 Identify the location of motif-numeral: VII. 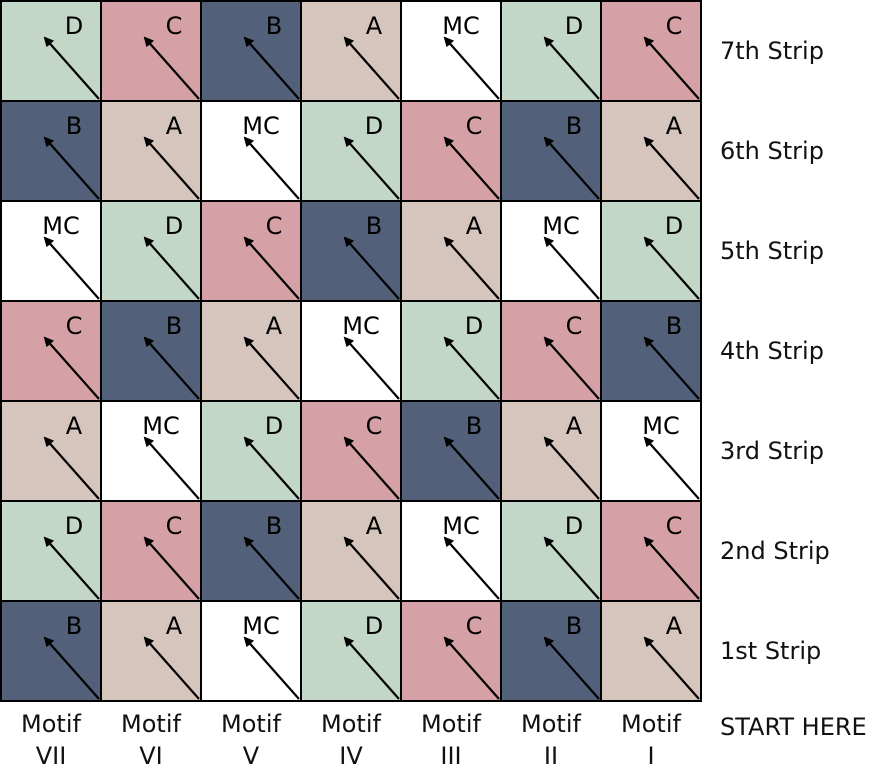
(51, 756).